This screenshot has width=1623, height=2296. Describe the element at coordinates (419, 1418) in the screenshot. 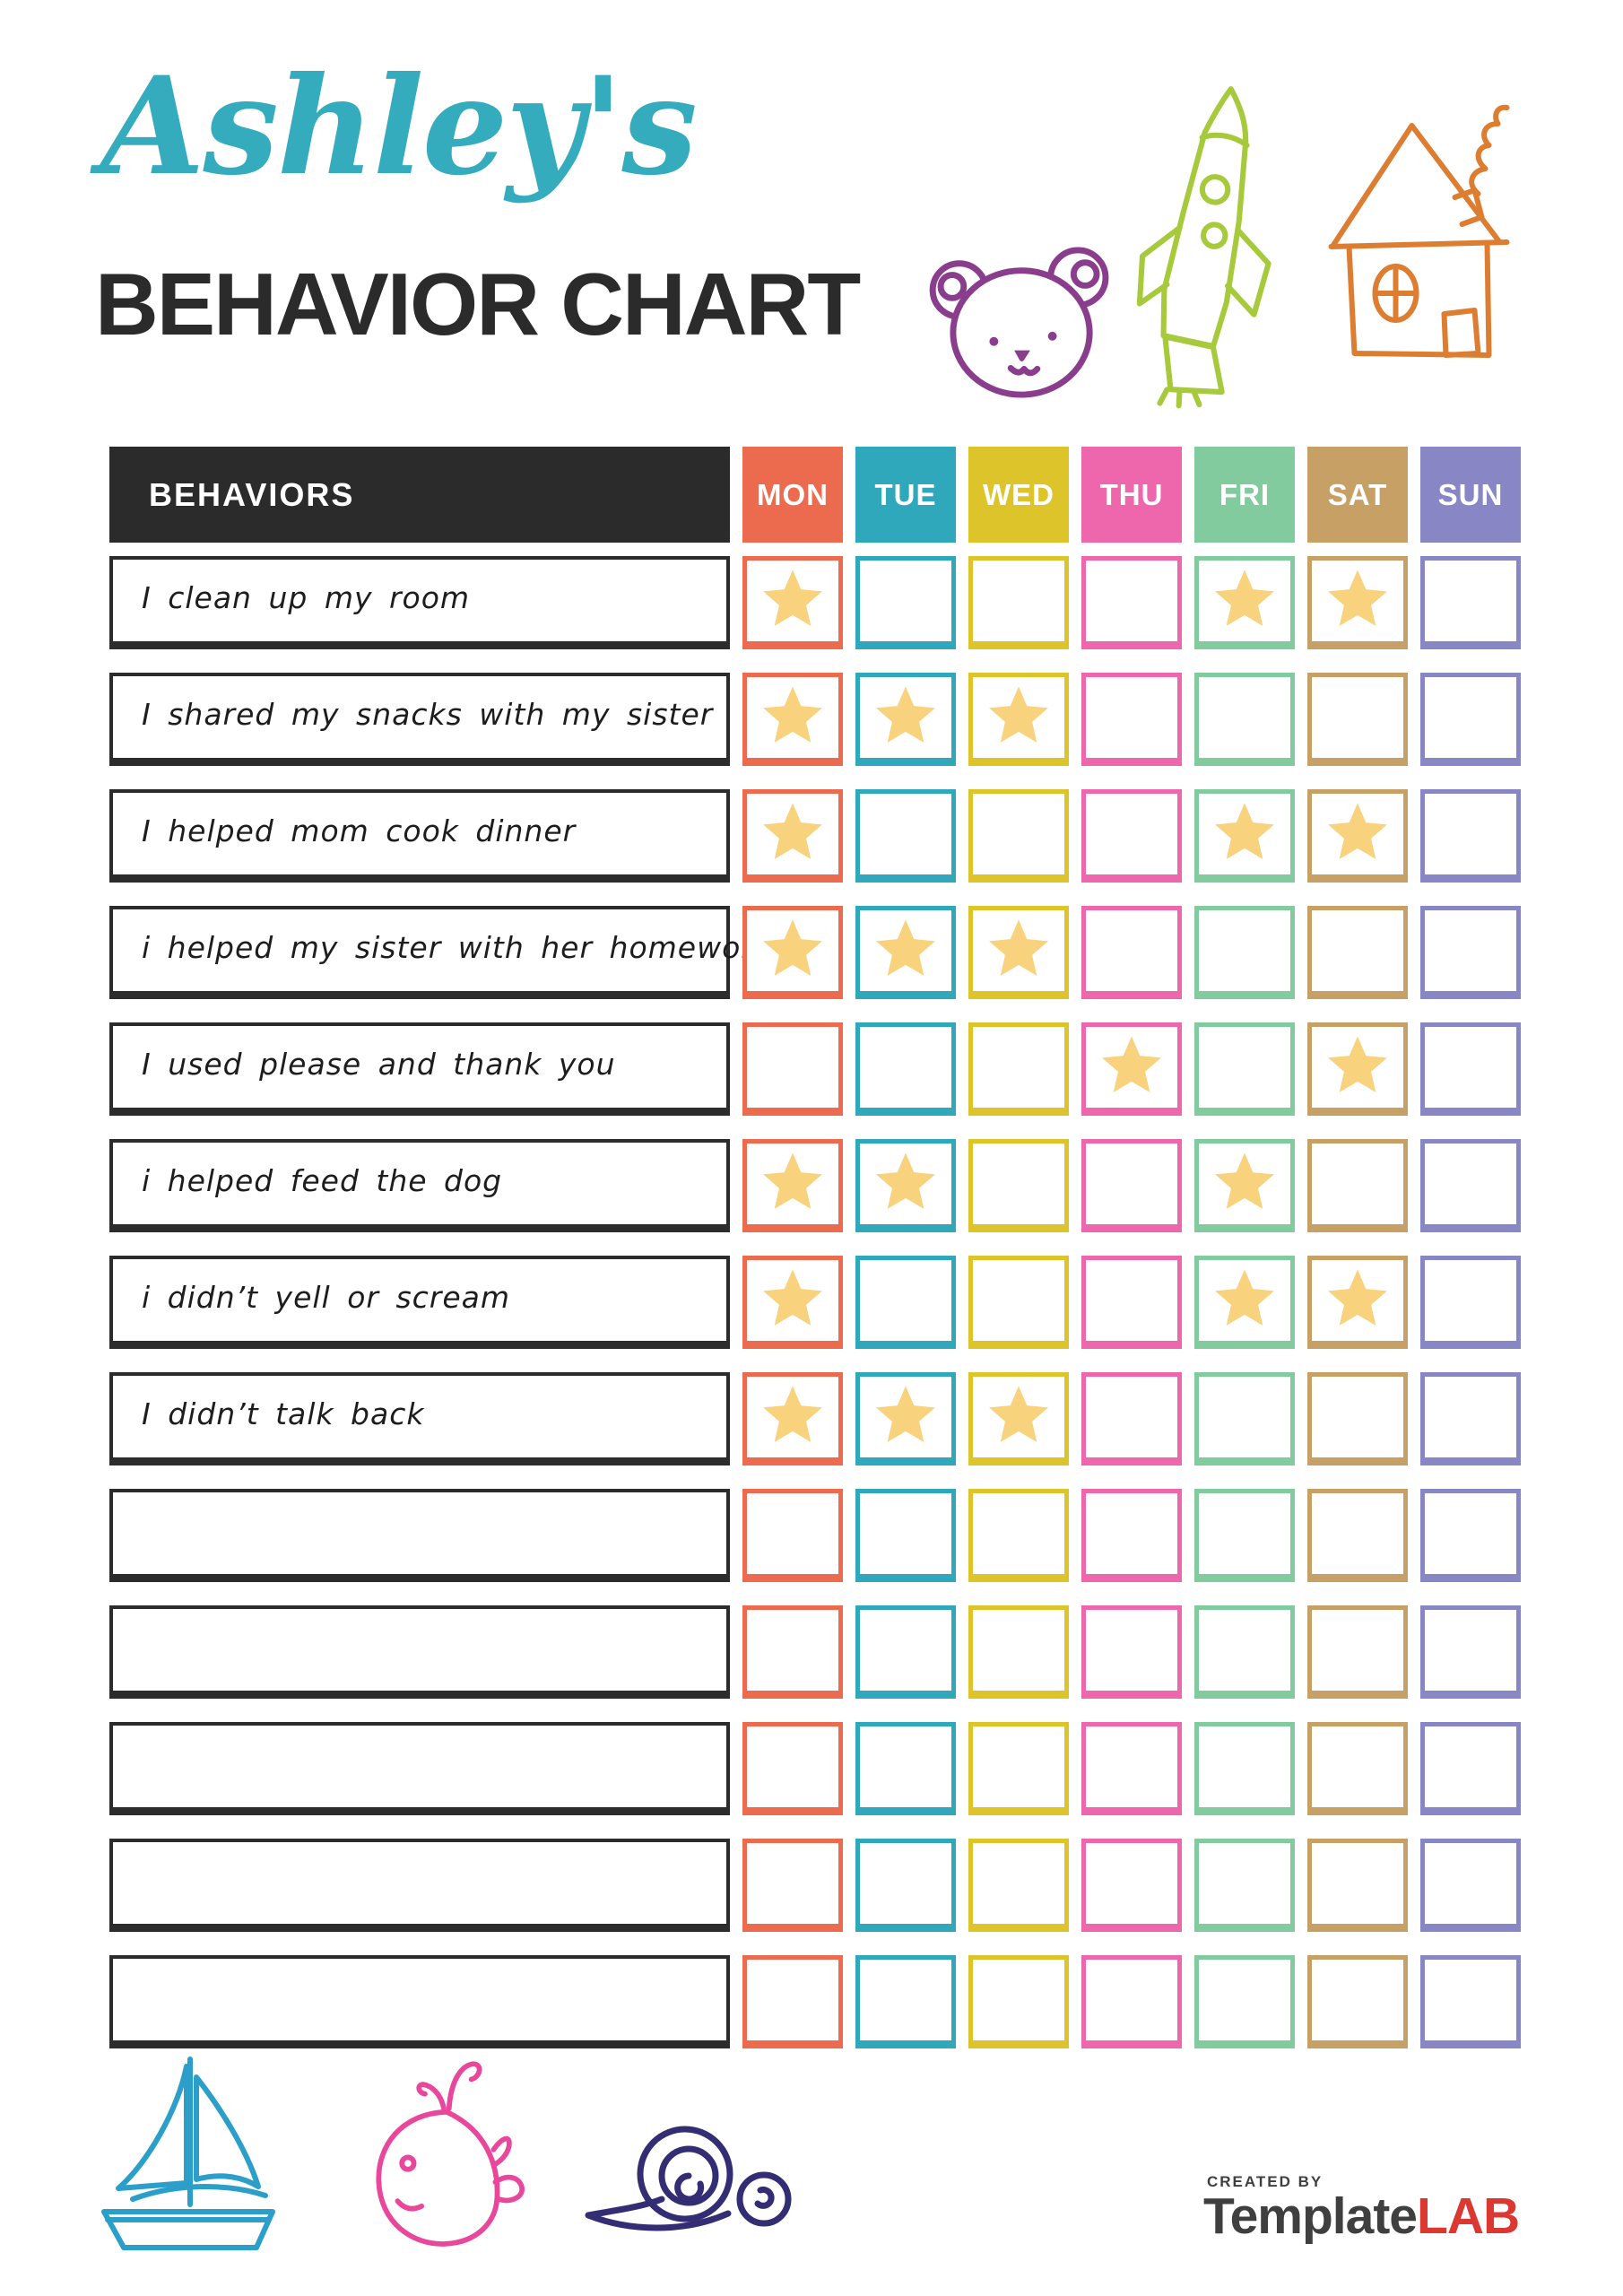

I see `behavior-label: I didn’t talk back` at that location.